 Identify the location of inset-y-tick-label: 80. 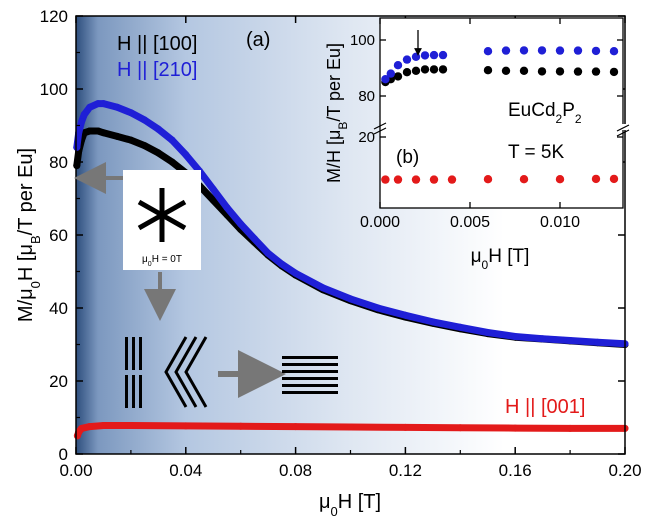
(366, 96).